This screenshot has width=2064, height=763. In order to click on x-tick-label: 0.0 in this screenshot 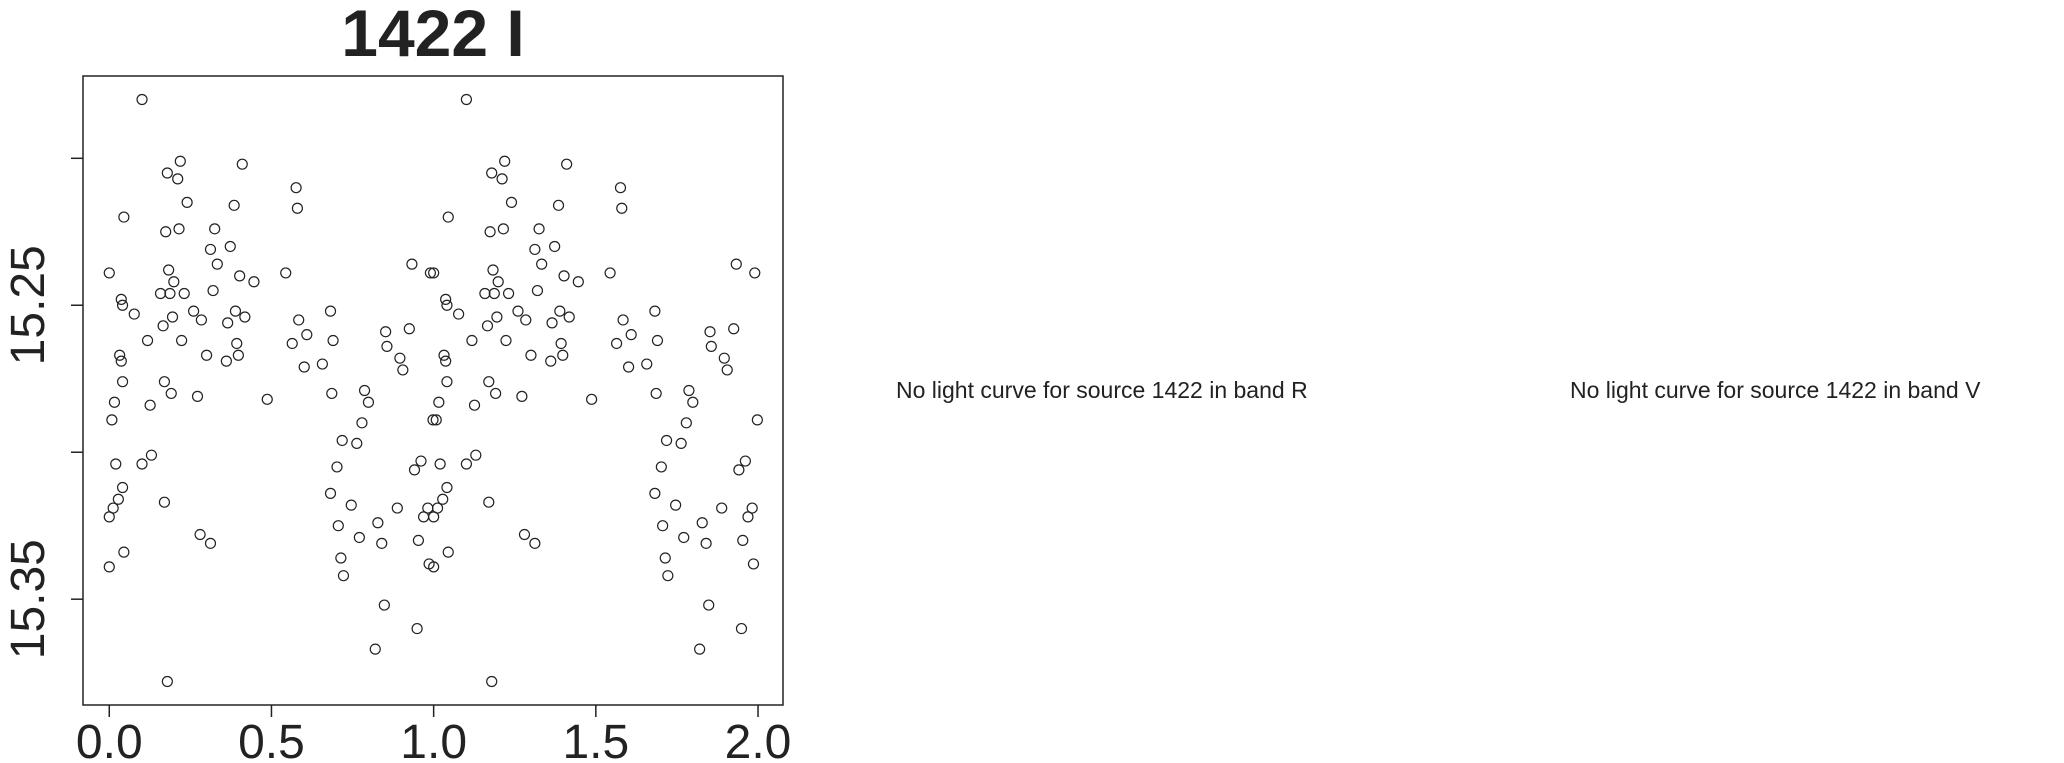, I will do `click(109, 739)`.